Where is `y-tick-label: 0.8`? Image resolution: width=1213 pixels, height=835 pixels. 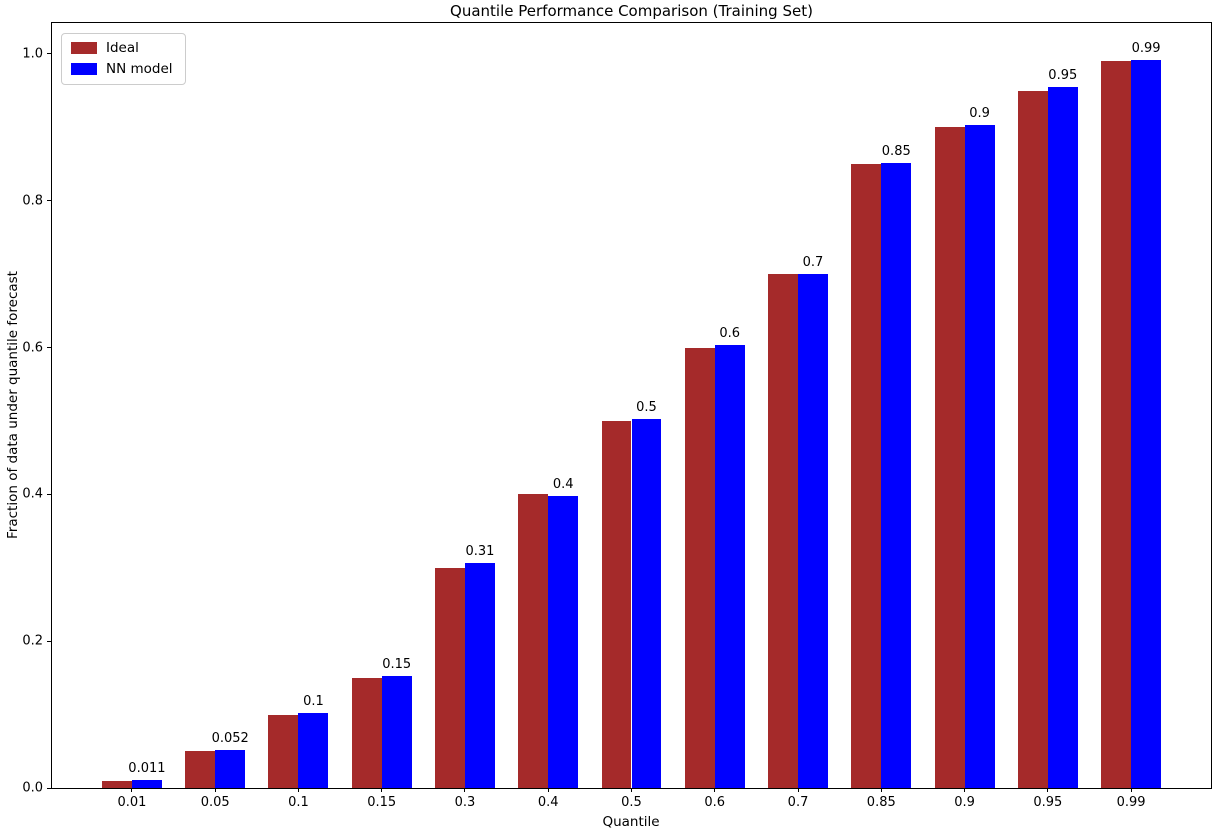
y-tick-label: 0.8 is located at coordinates (32, 201).